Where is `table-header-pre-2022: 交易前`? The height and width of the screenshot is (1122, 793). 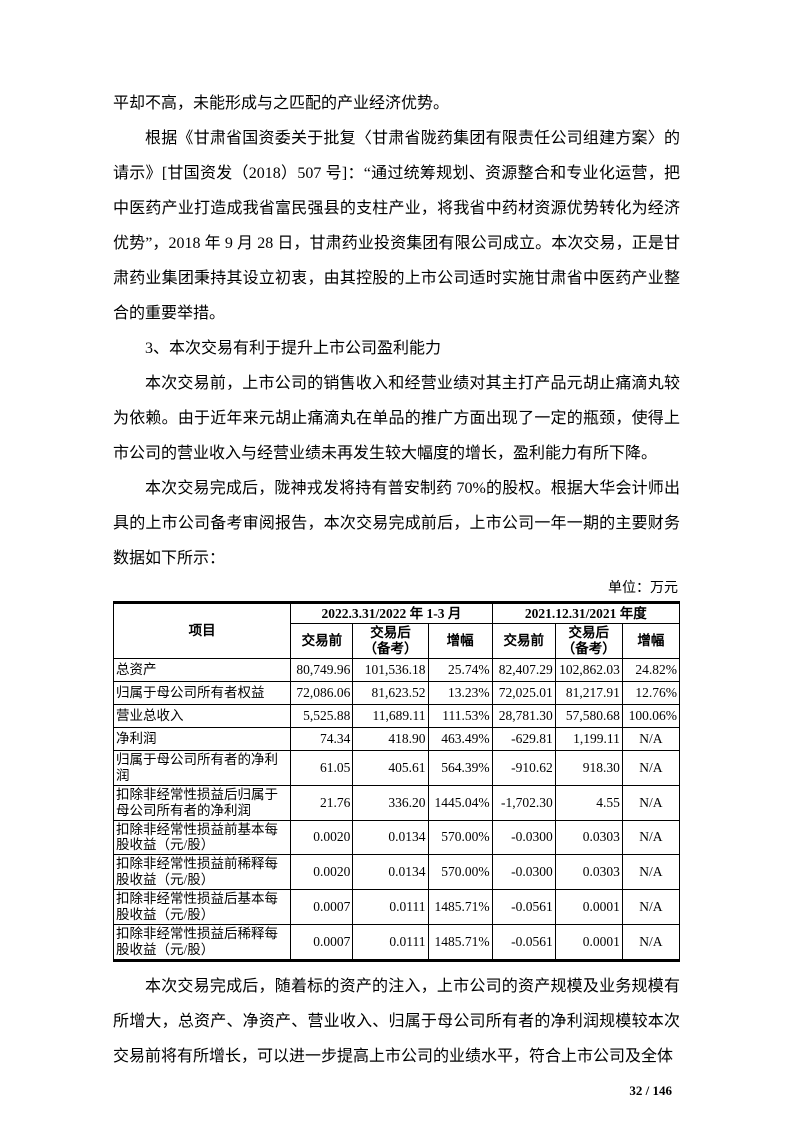
table-header-pre-2022: 交易前 is located at coordinates (322, 641).